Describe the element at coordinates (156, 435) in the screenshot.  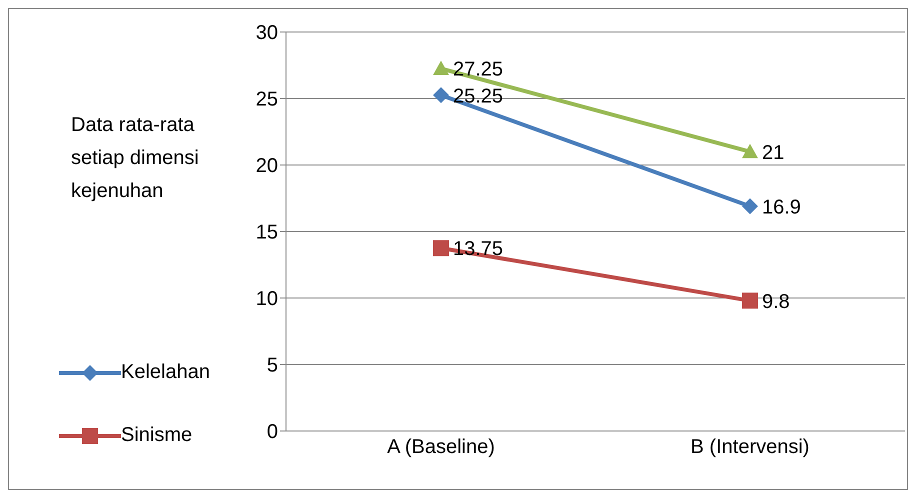
I see `legend-label: Sinisme` at that location.